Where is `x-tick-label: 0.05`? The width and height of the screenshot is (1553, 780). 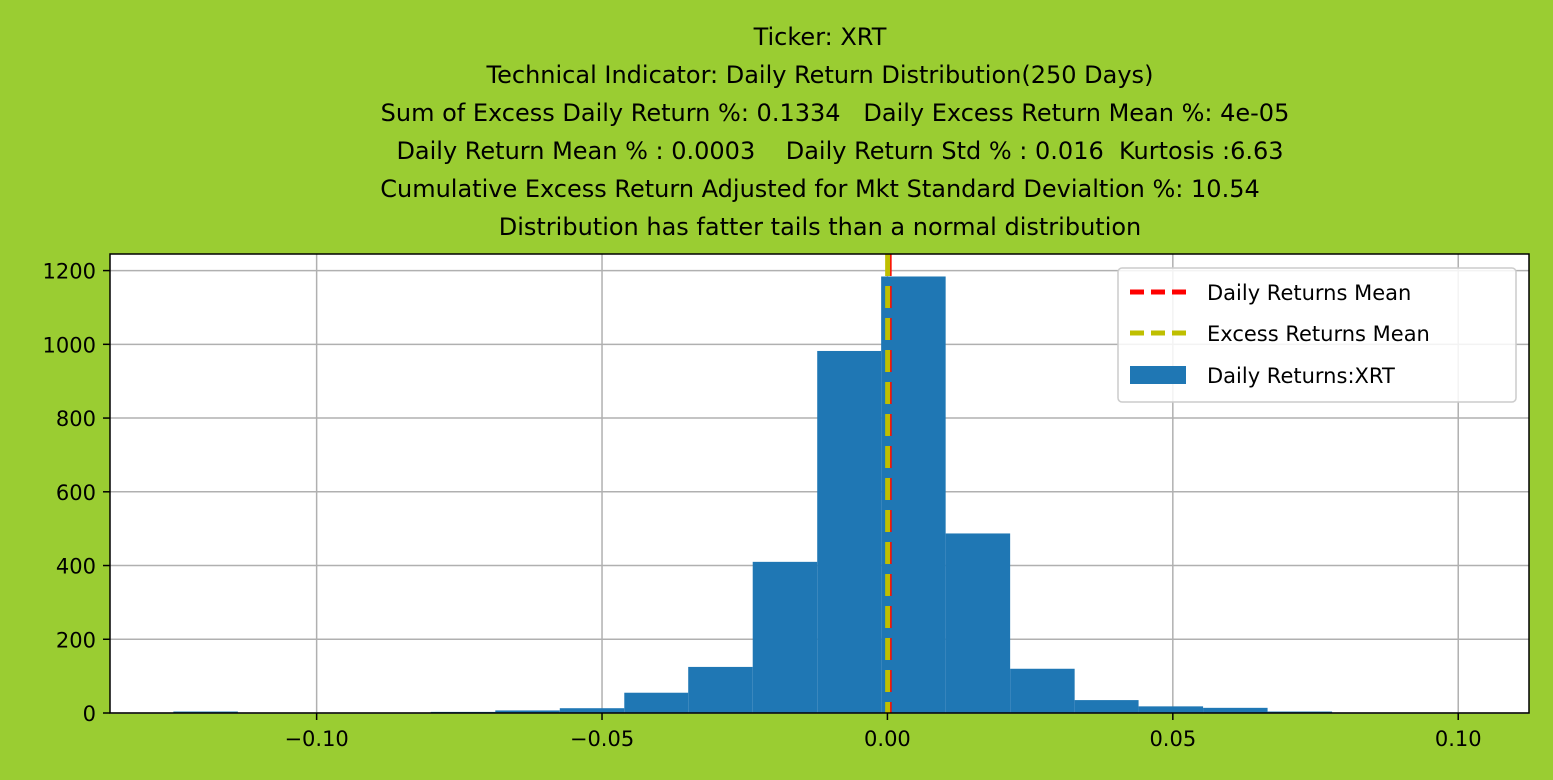
x-tick-label: 0.05 is located at coordinates (1172, 739).